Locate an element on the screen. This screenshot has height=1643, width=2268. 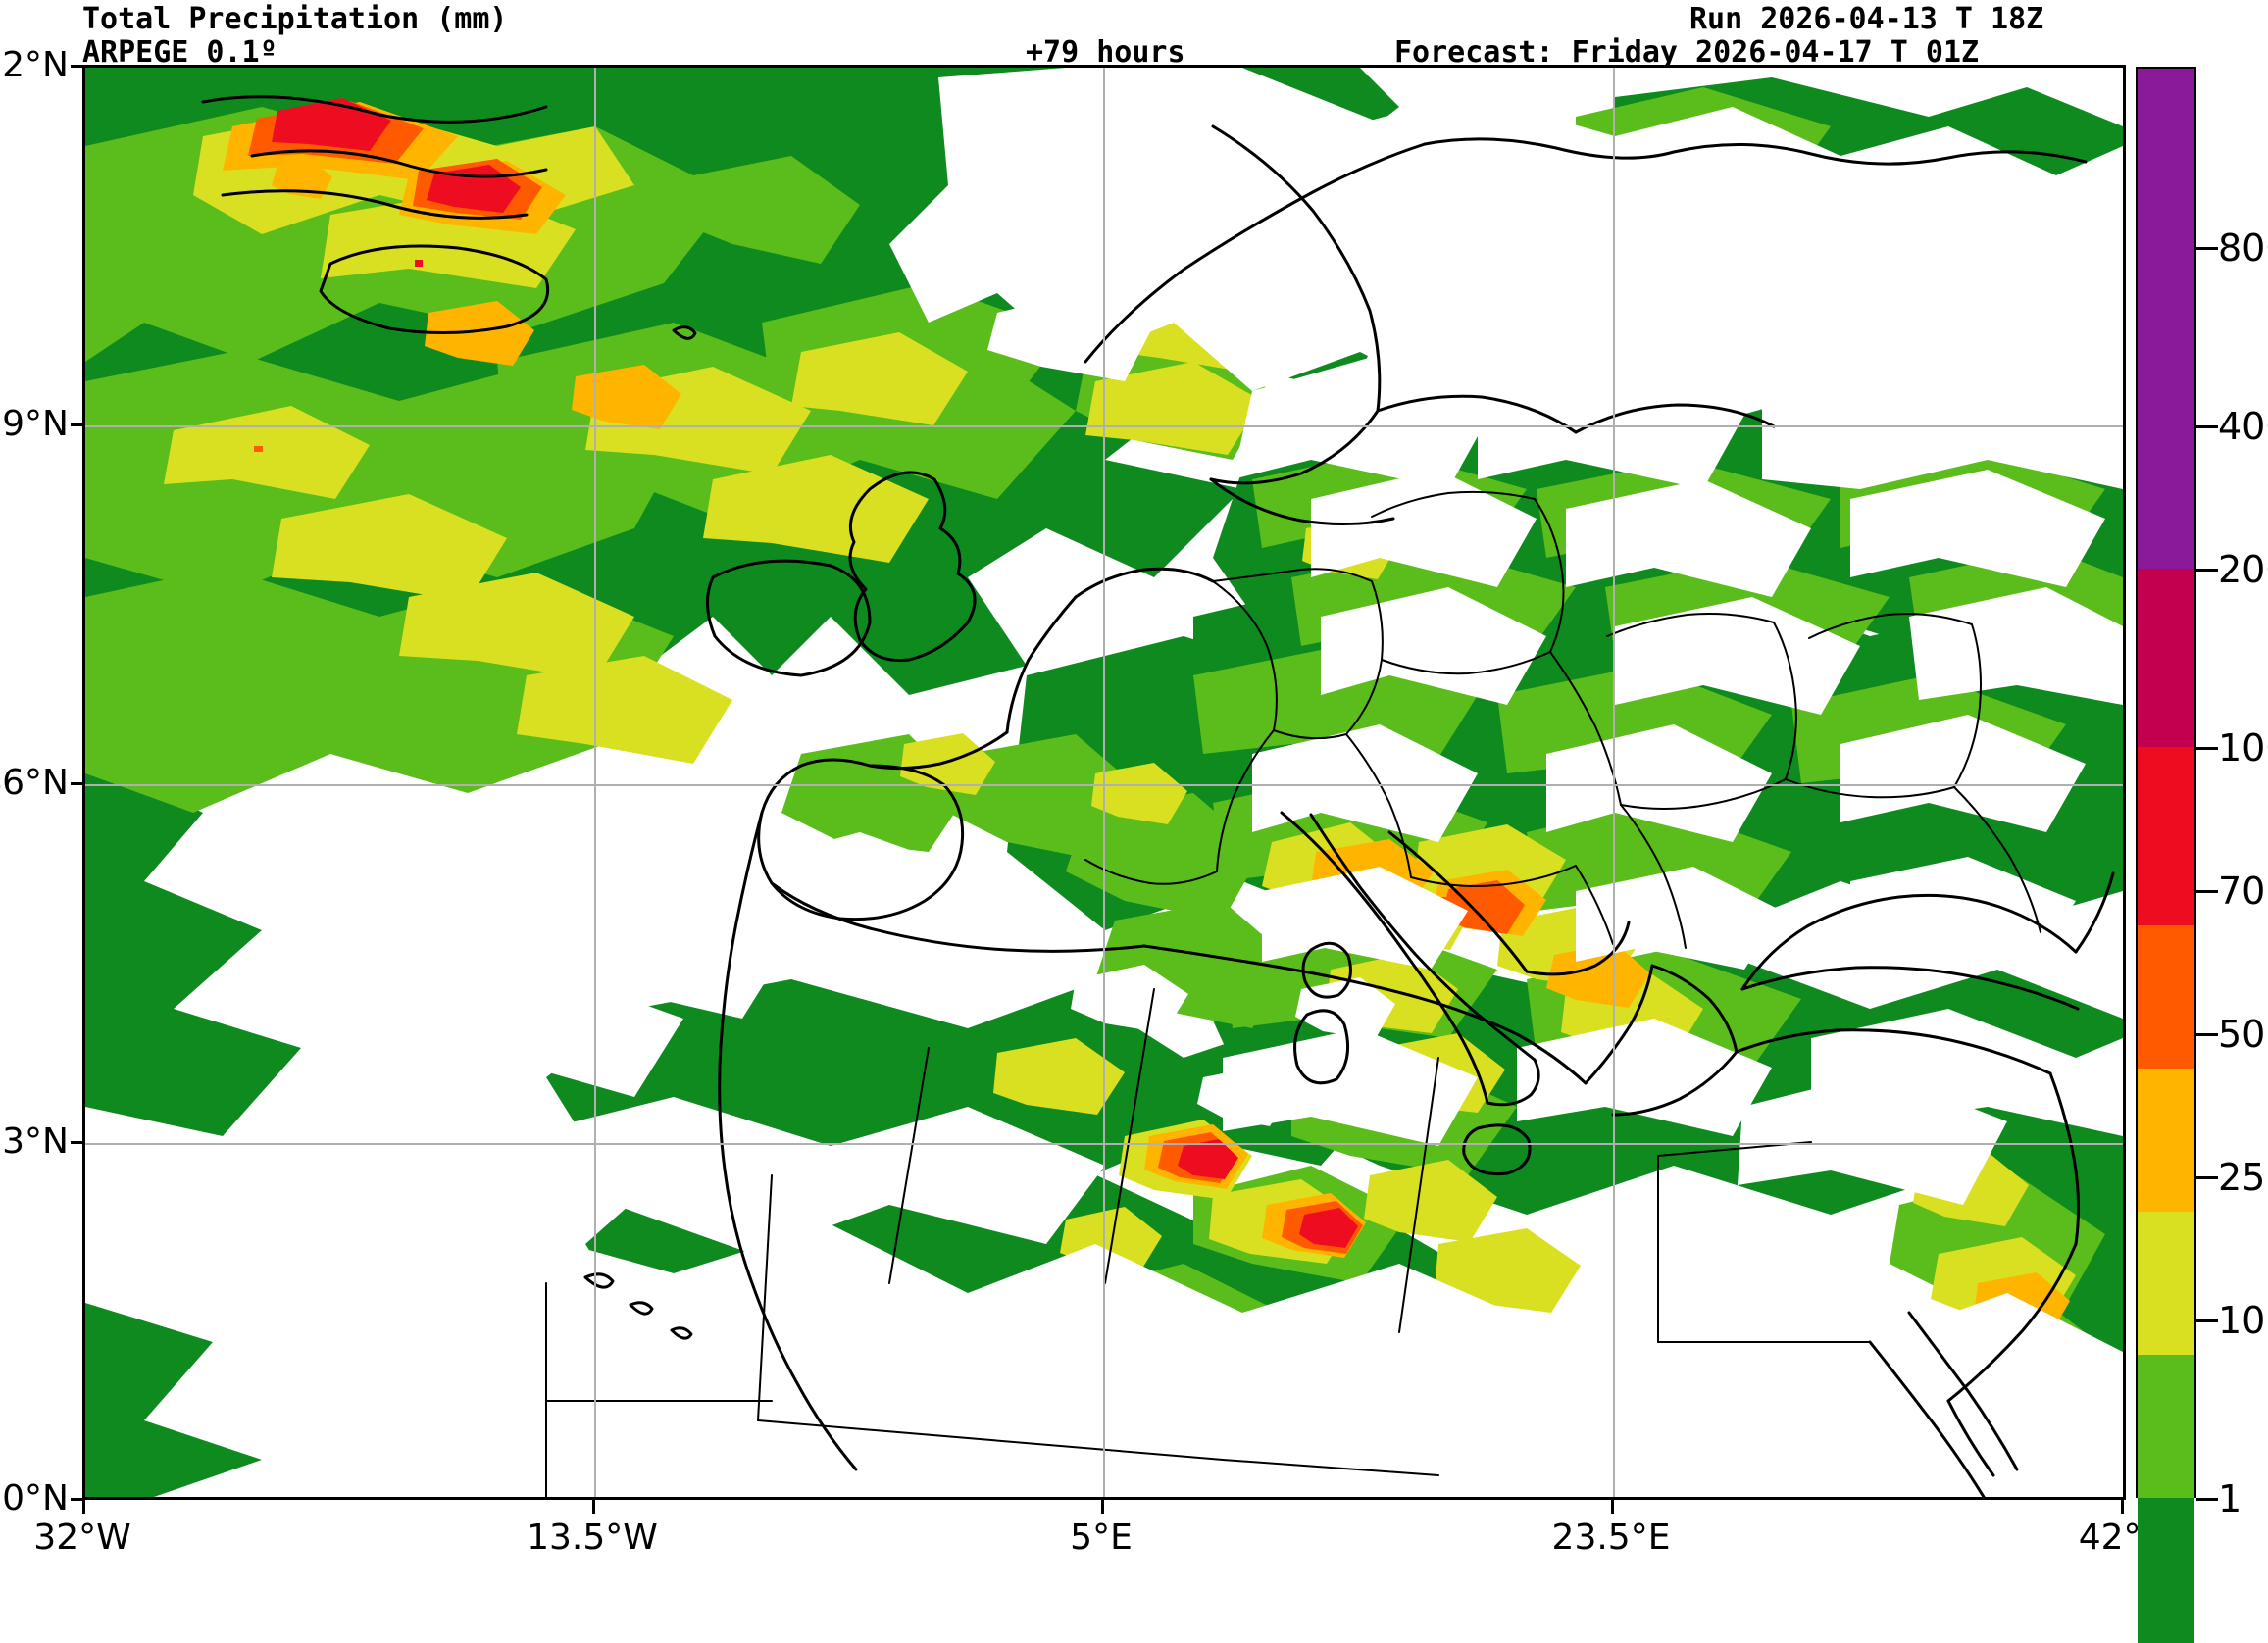
colorbar-label-10: 10 is located at coordinates (2242, 1320).